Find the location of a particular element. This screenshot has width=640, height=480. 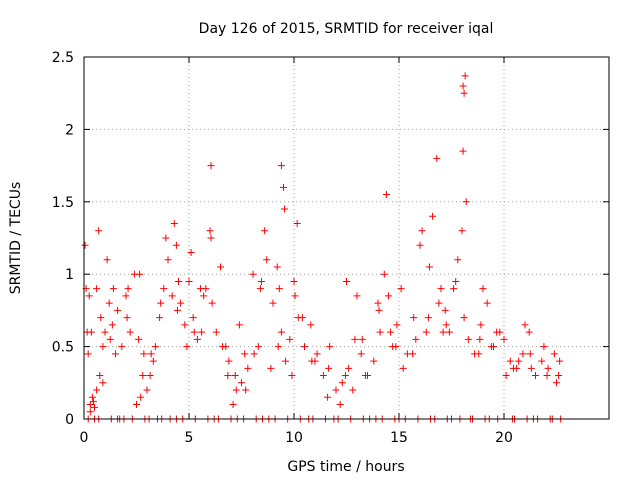

y-tick-label: 2 is located at coordinates (69, 130).